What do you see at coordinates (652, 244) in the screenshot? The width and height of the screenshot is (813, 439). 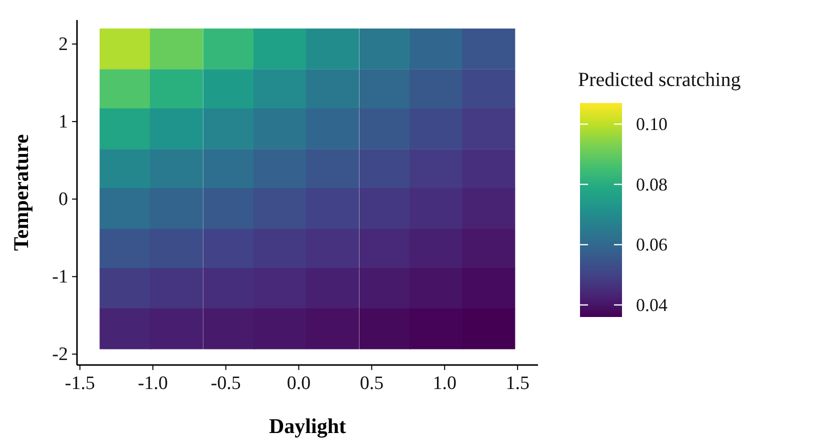 I see `color-bar-label: 0.06` at bounding box center [652, 244].